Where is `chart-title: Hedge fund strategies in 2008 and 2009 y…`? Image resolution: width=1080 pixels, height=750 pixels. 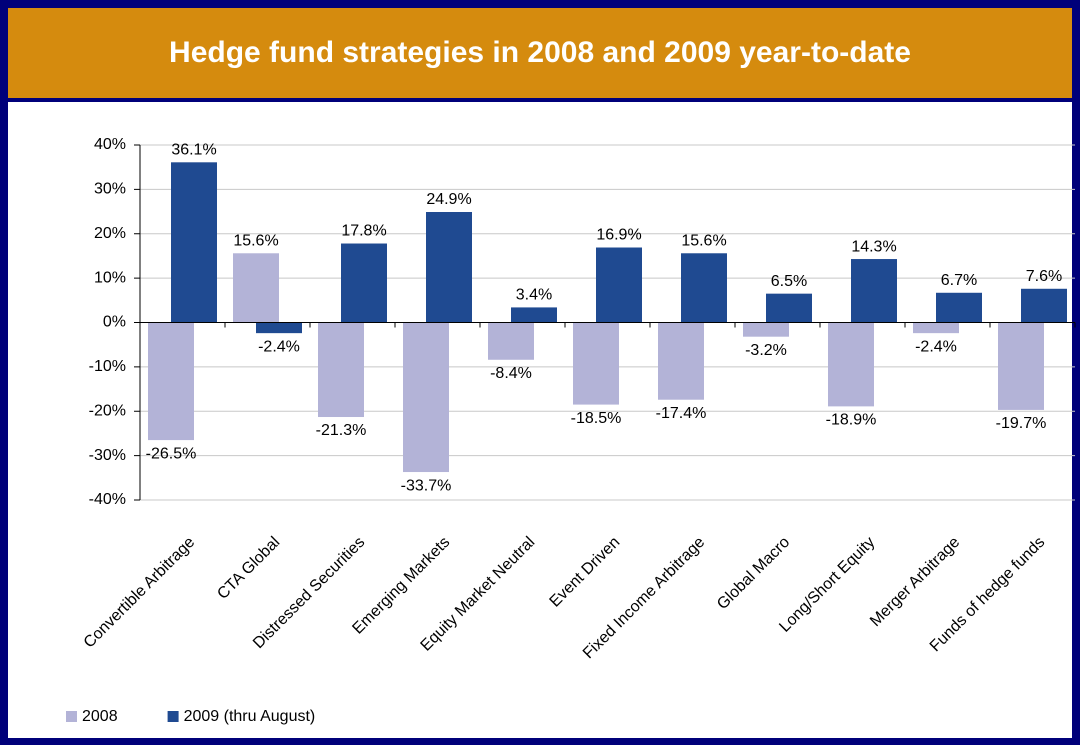
chart-title: Hedge fund strategies in 2008 and 2009 y… is located at coordinates (540, 52).